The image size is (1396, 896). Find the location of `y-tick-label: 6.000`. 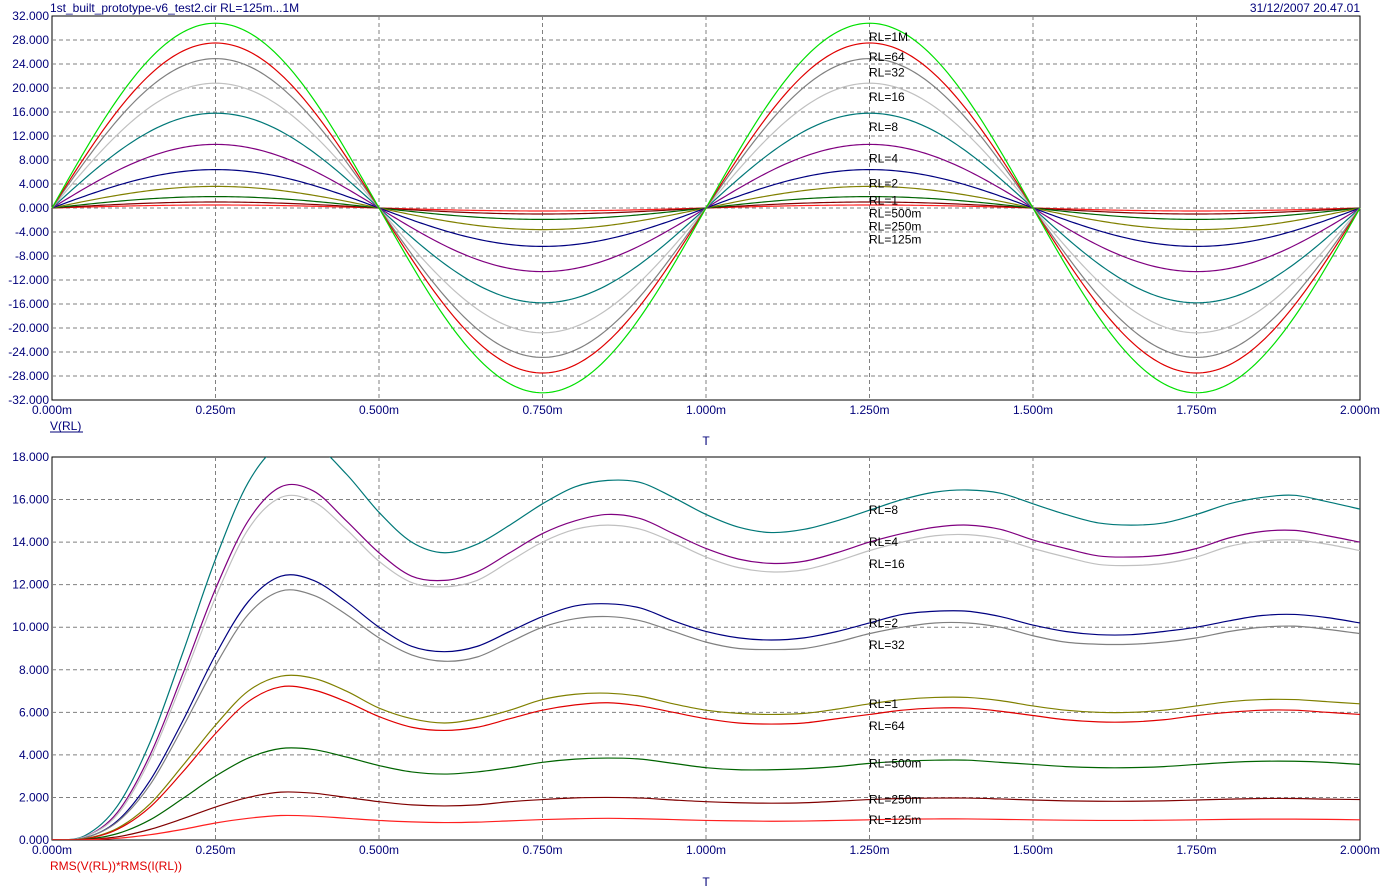

y-tick-label: 6.000 is located at coordinates (34, 712).